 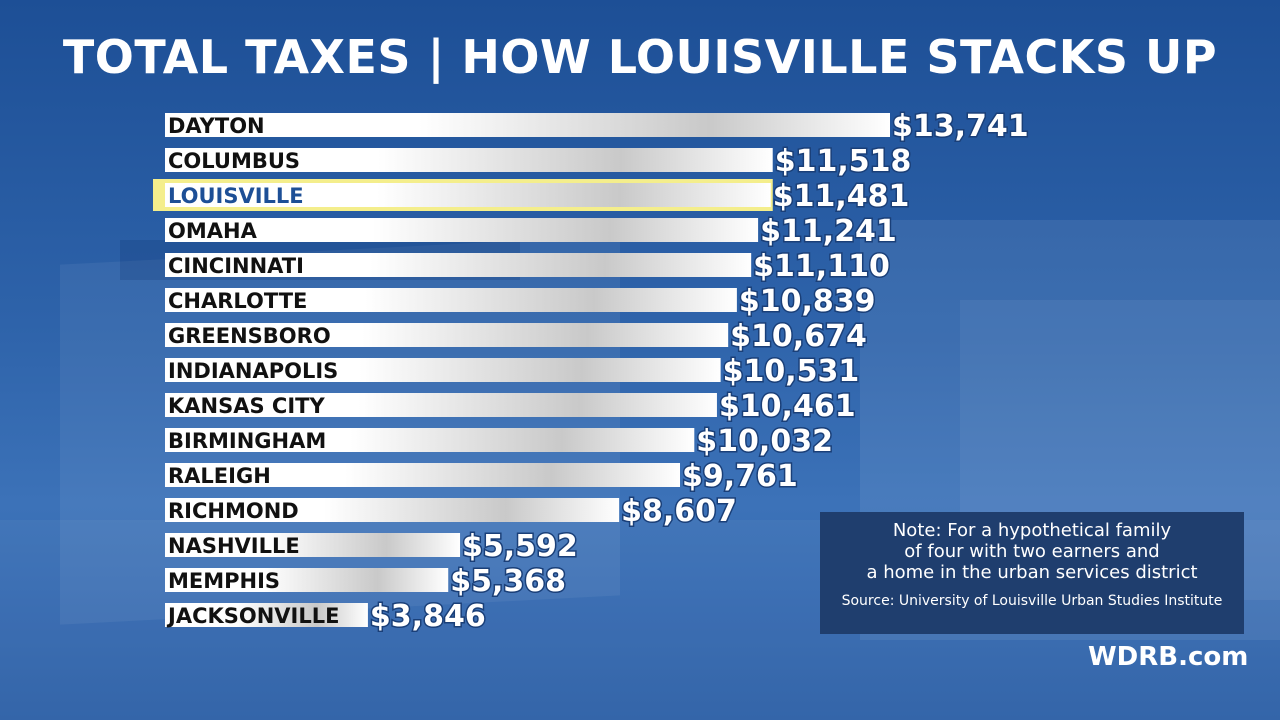 What do you see at coordinates (233, 511) in the screenshot?
I see `category-label-richmond: RICHMOND` at bounding box center [233, 511].